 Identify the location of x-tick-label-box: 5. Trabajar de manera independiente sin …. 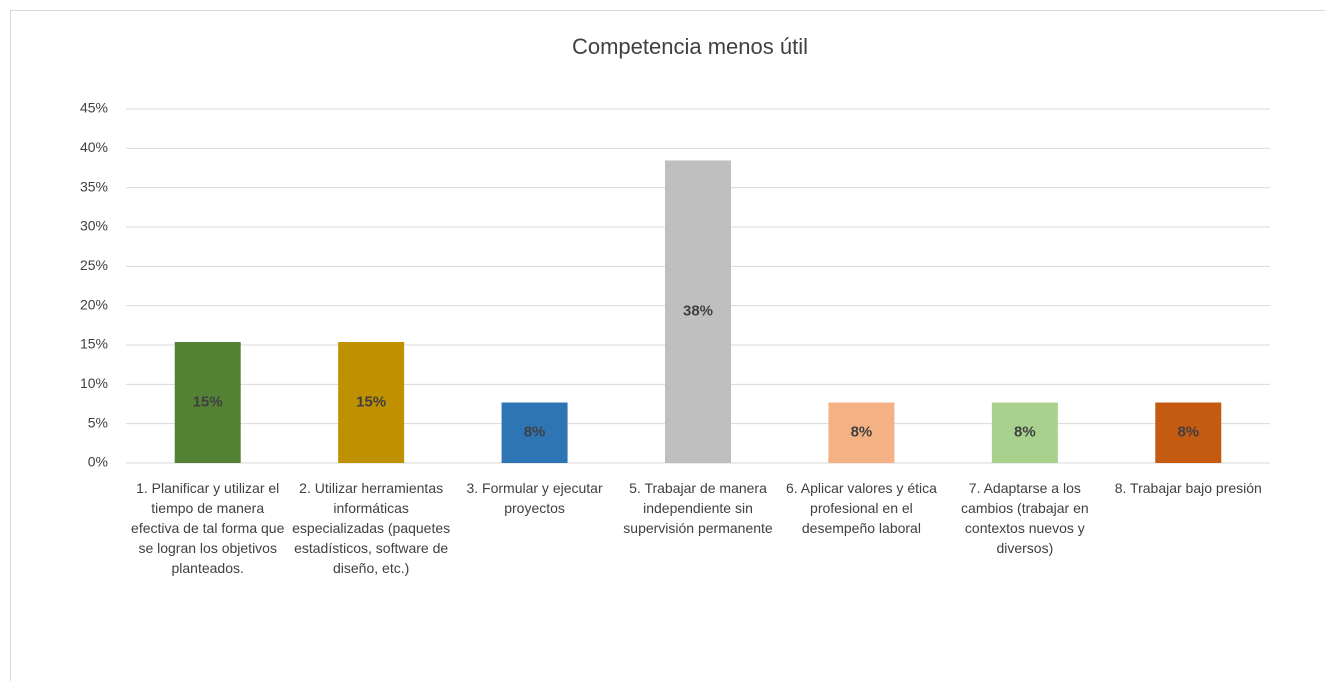
(698, 508).